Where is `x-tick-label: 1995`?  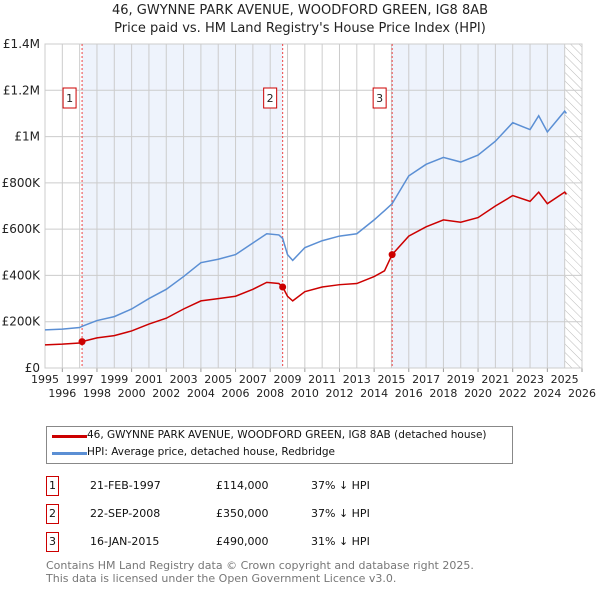
x-tick-label: 1995 is located at coordinates (45, 379).